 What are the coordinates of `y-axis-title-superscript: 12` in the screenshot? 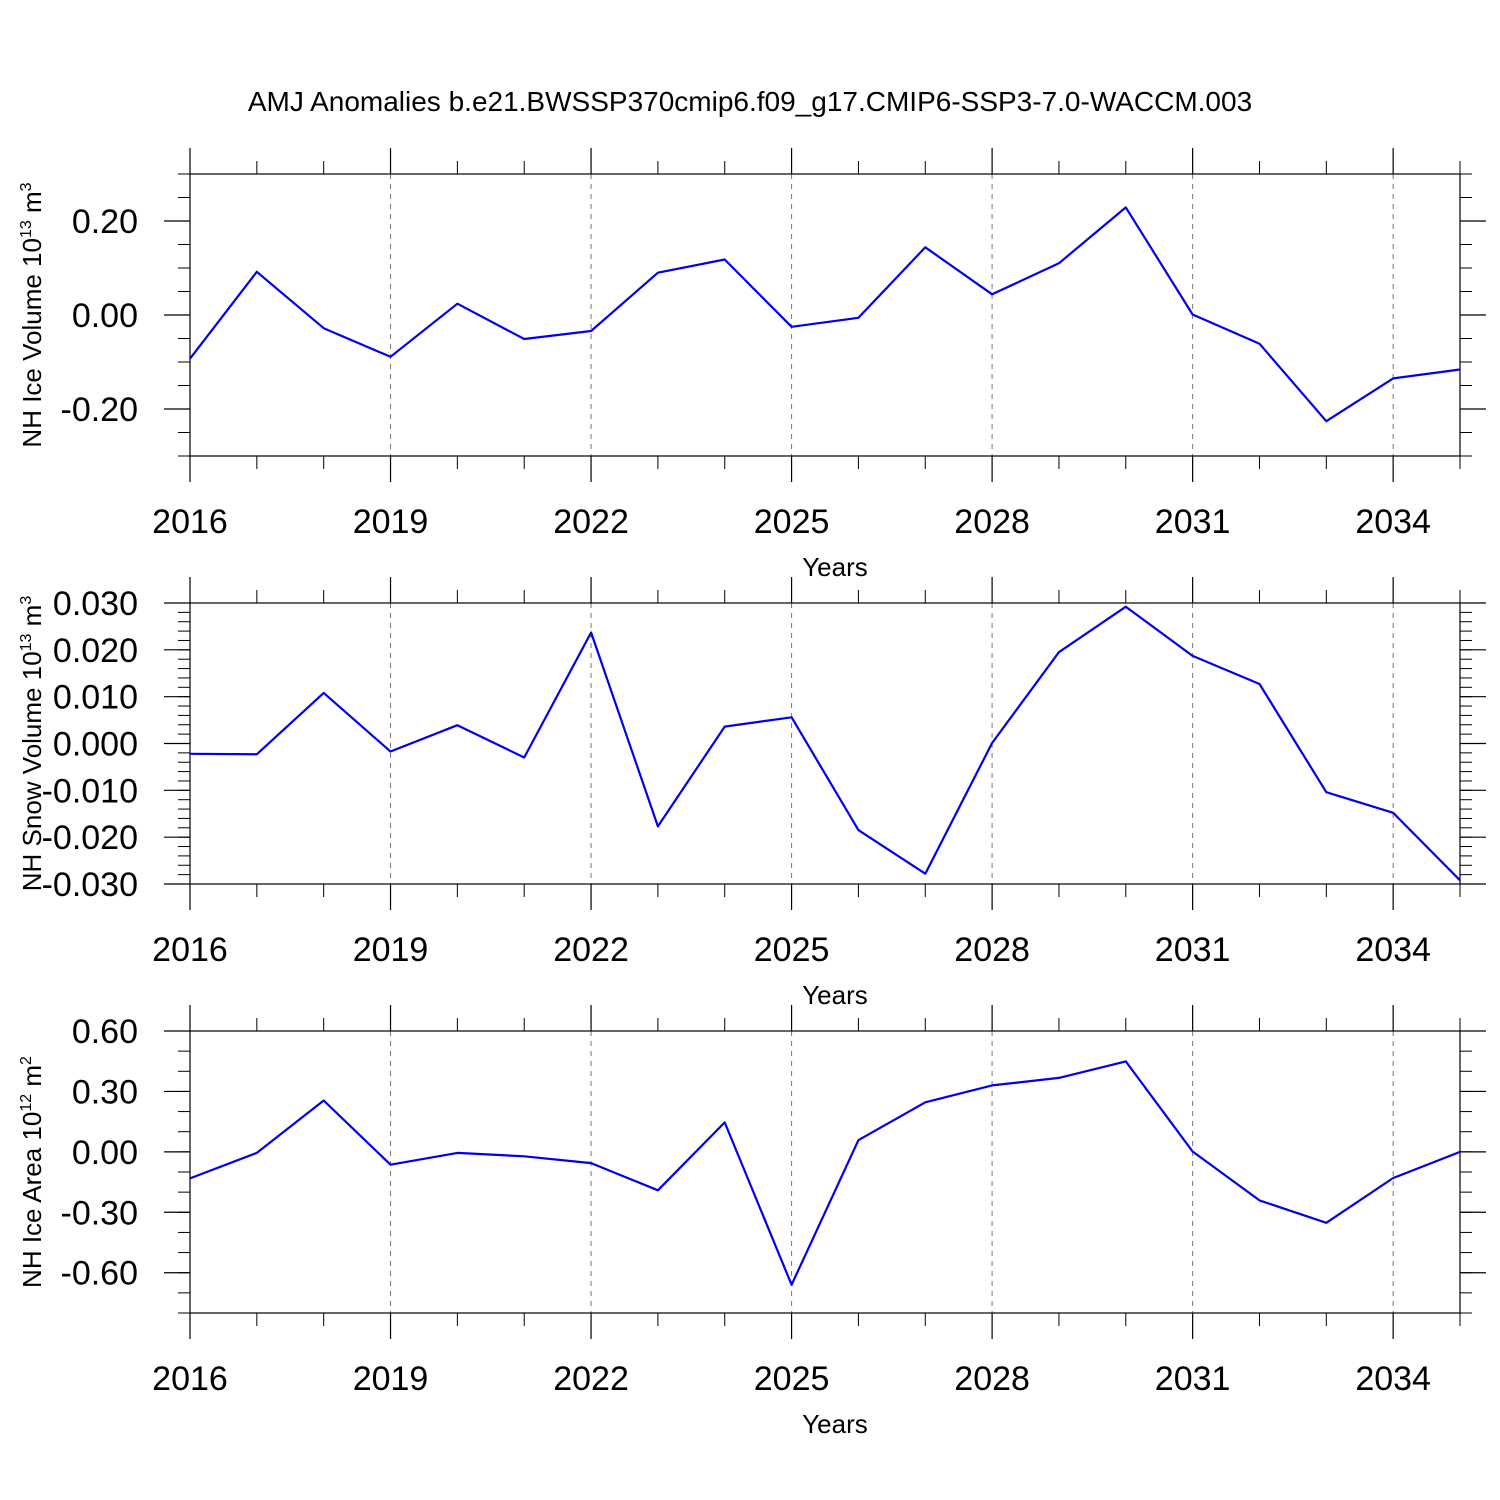 It's located at (26, 1103).